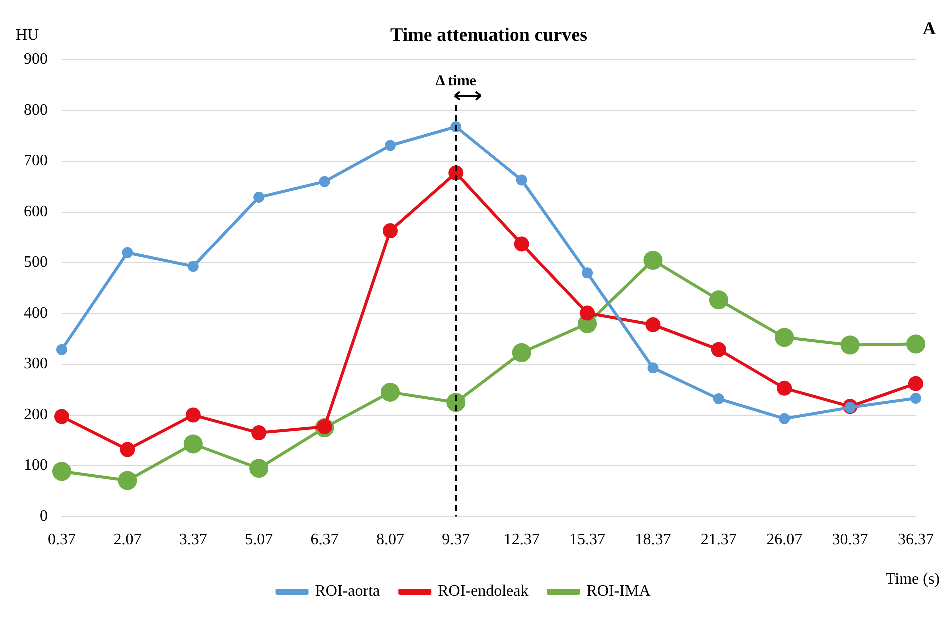 The image size is (948, 620). I want to click on y-axis-title: HU, so click(28, 35).